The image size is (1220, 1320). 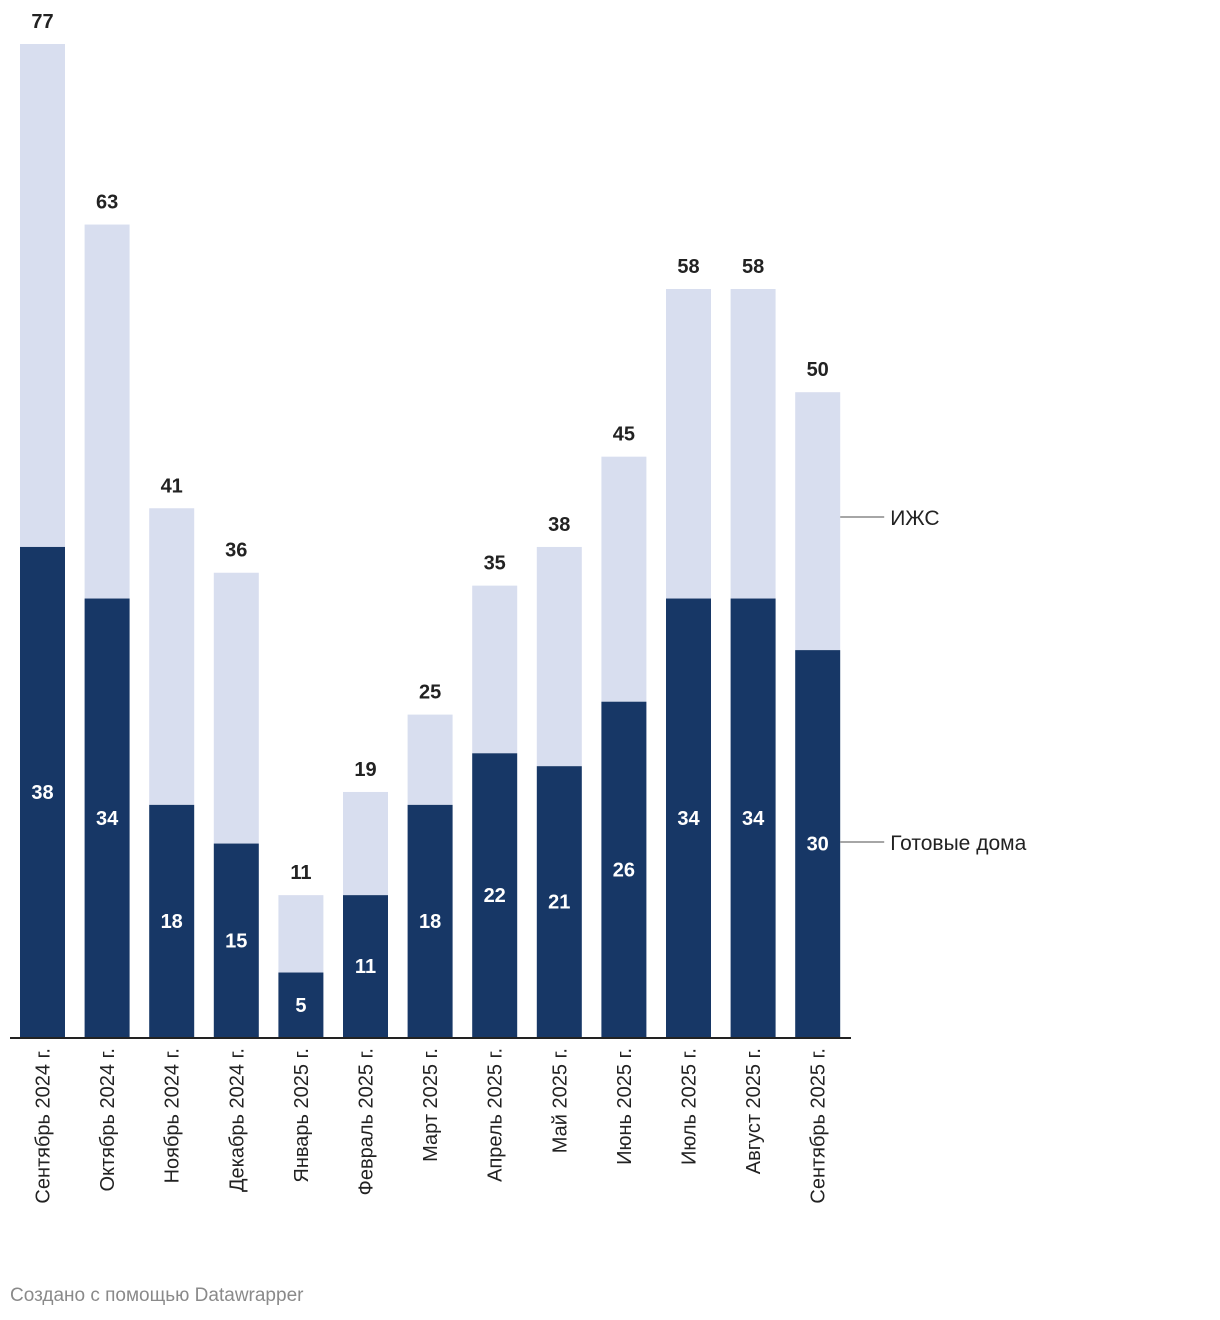 I want to click on total-value-label: 11, so click(x=300, y=873).